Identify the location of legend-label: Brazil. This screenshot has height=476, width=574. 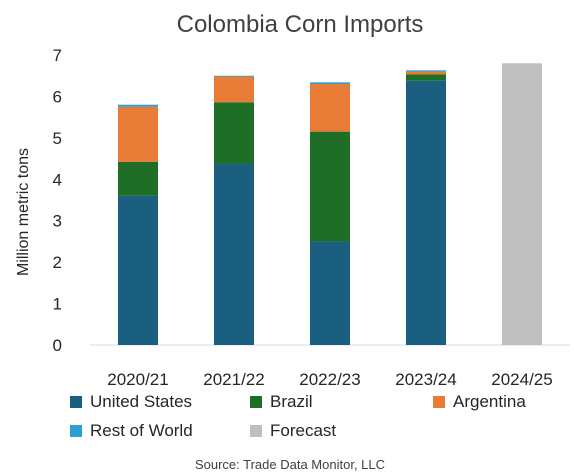
(291, 401).